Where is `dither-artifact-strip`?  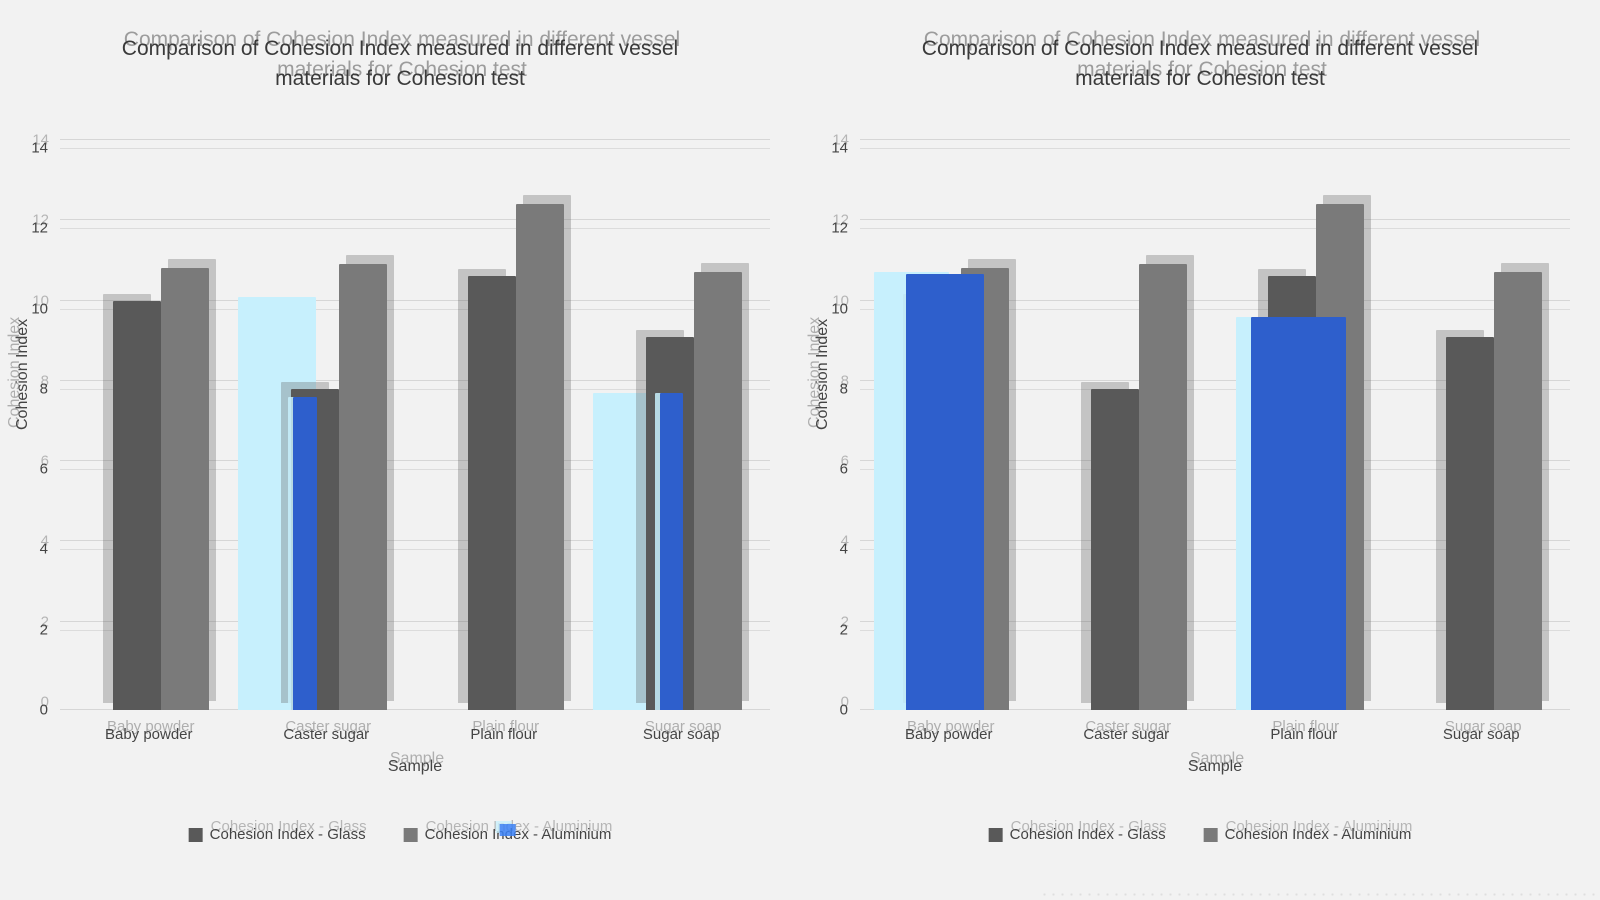 dither-artifact-strip is located at coordinates (1320, 895).